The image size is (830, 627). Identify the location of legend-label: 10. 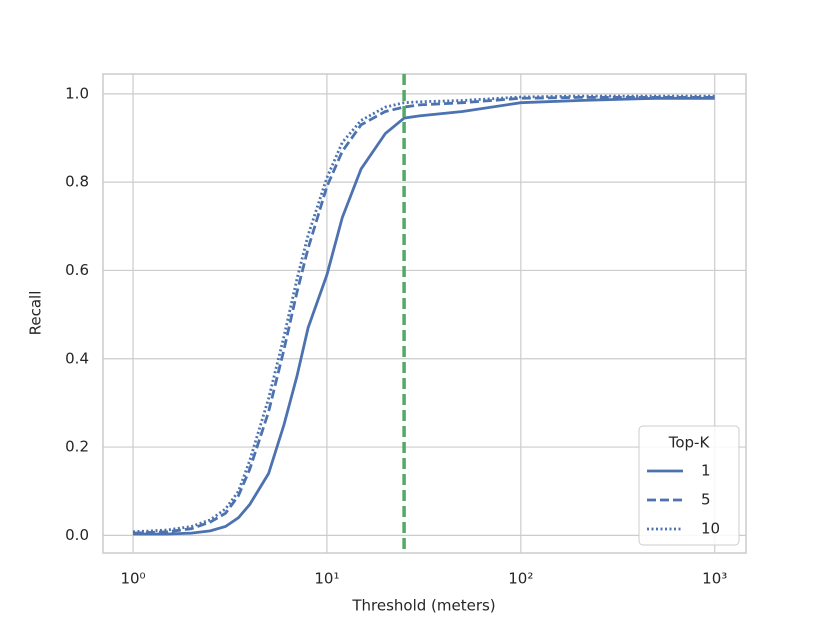
(710, 529).